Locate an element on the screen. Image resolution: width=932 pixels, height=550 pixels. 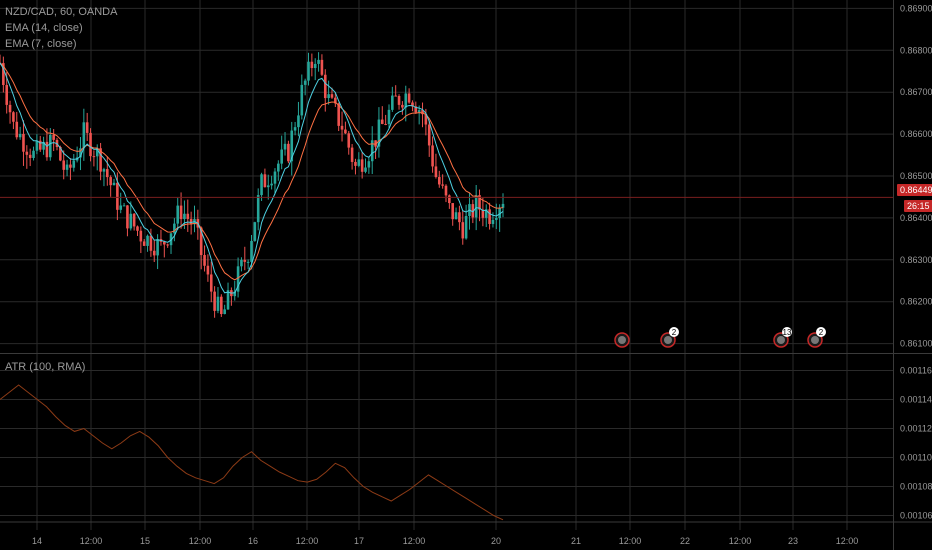
y-tick-label: 0.86700 is located at coordinates (916, 92).